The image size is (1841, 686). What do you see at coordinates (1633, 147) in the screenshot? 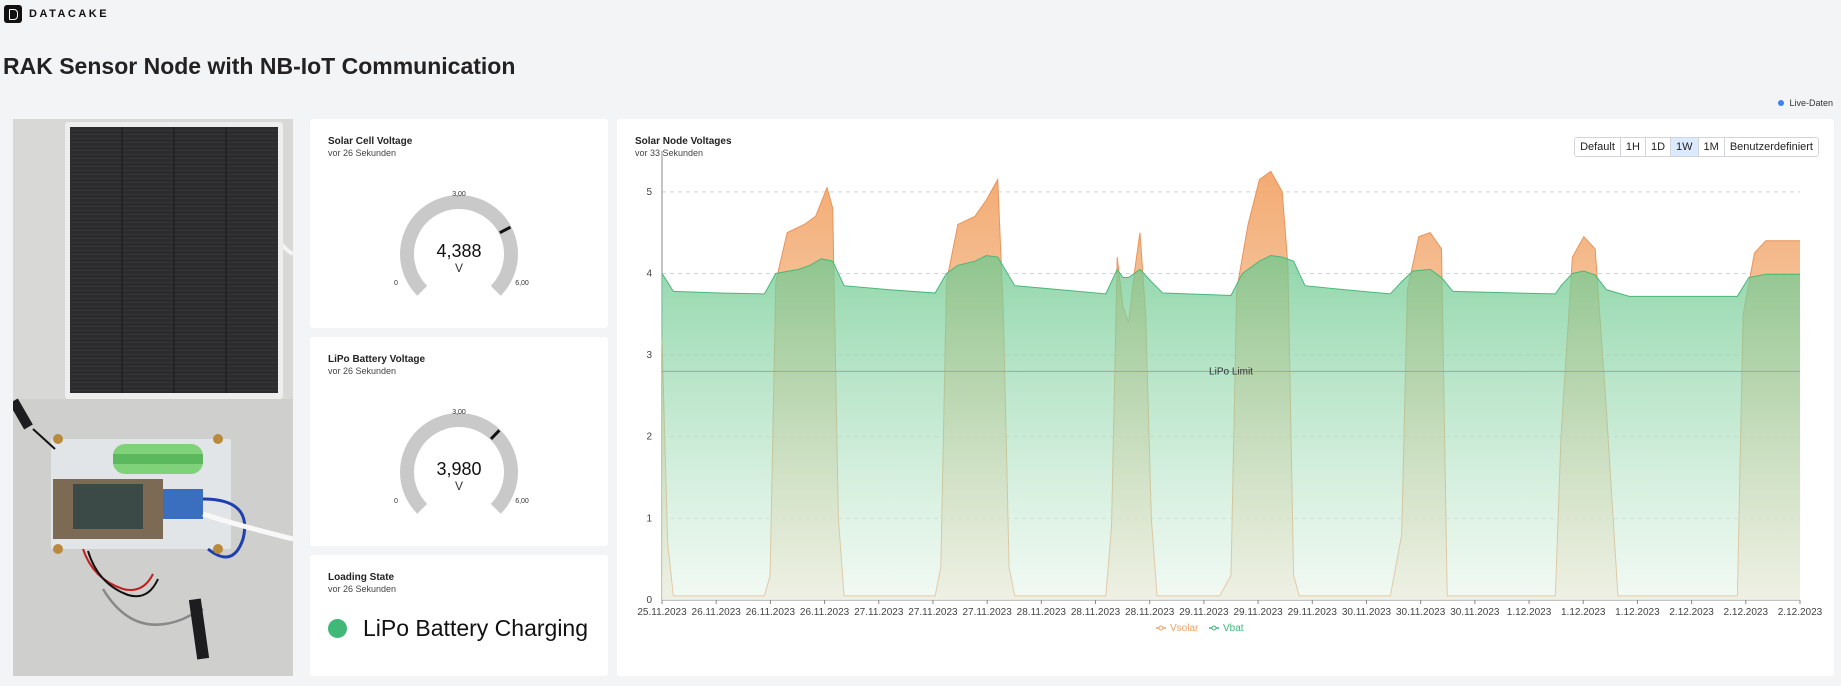
I see `range-button-1h: 1H` at bounding box center [1633, 147].